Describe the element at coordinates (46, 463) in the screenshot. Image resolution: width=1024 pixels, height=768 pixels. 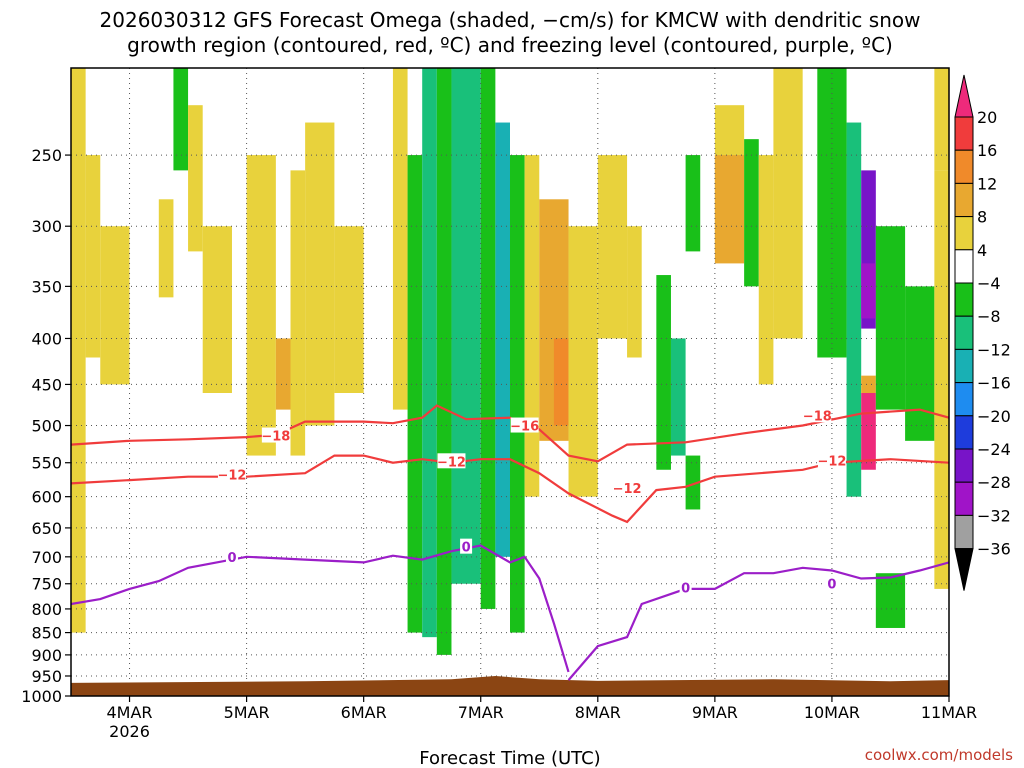
I see `y-tick-label: 550` at that location.